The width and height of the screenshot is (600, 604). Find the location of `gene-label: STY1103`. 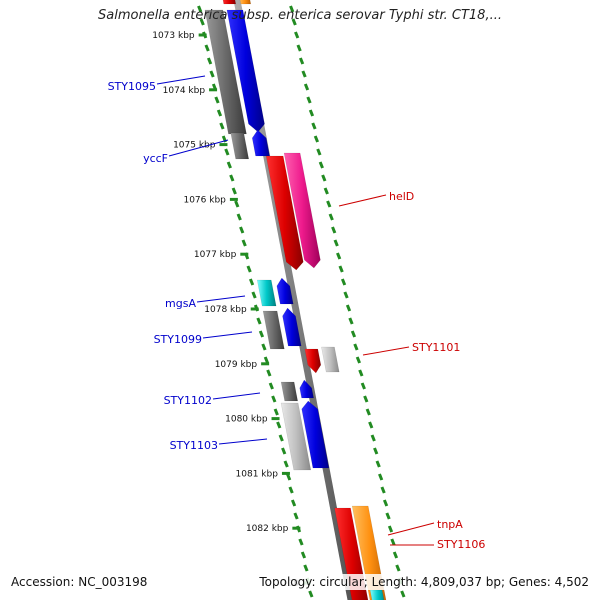

gene-label: STY1103 is located at coordinates (194, 445).